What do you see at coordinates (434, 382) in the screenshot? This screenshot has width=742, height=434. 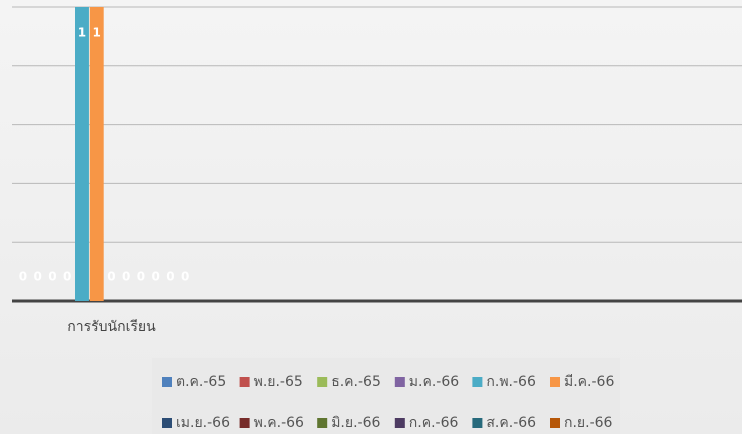 I see `legend-label: ม.ค.-66` at bounding box center [434, 382].